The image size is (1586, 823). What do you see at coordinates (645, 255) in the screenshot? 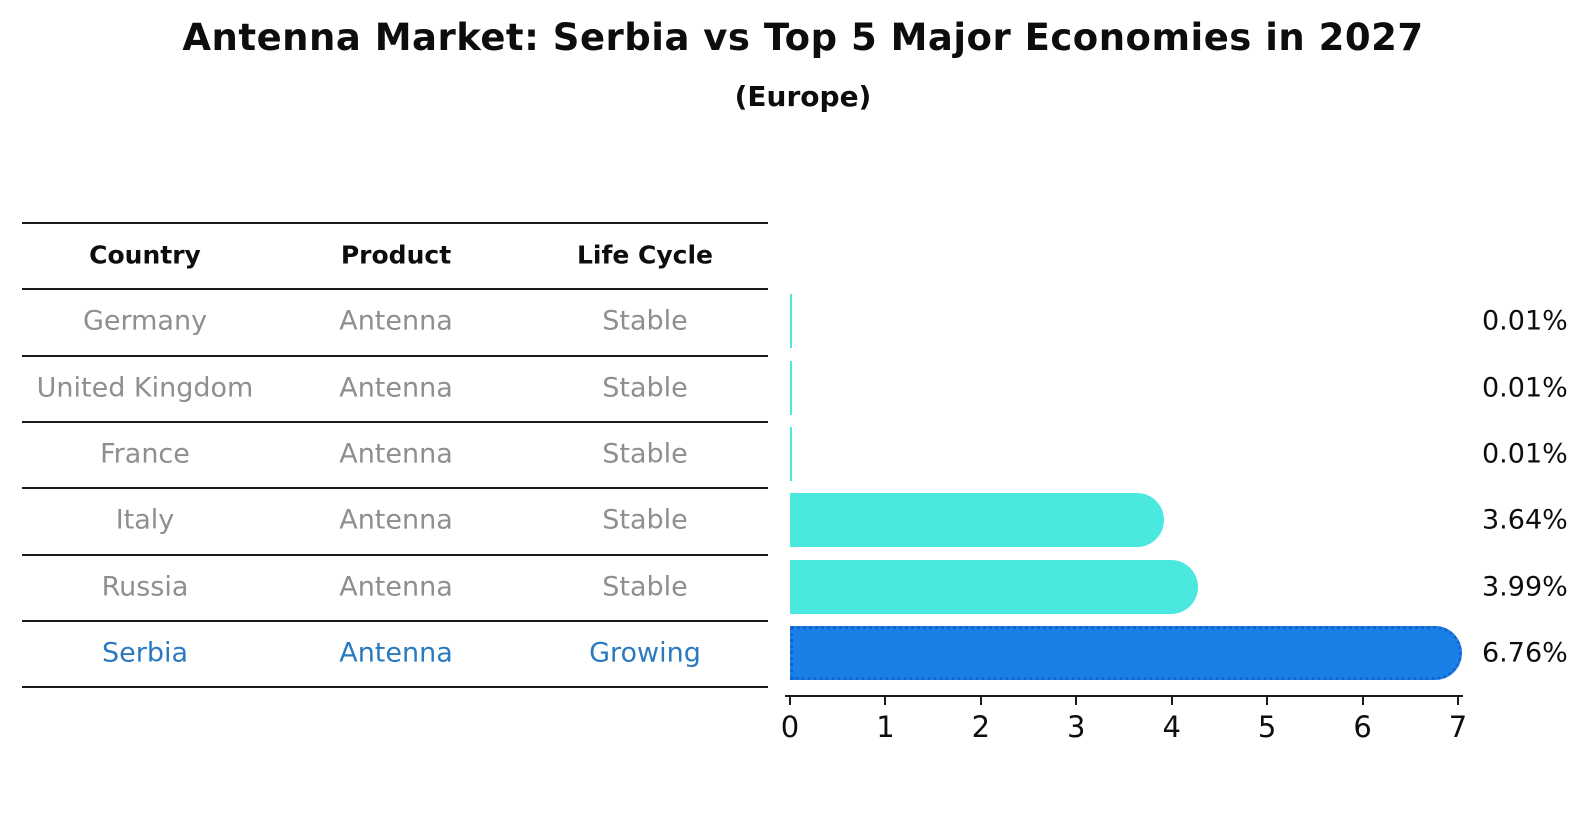
I see `table-header-life-cycle: Life Cycle` at bounding box center [645, 255].